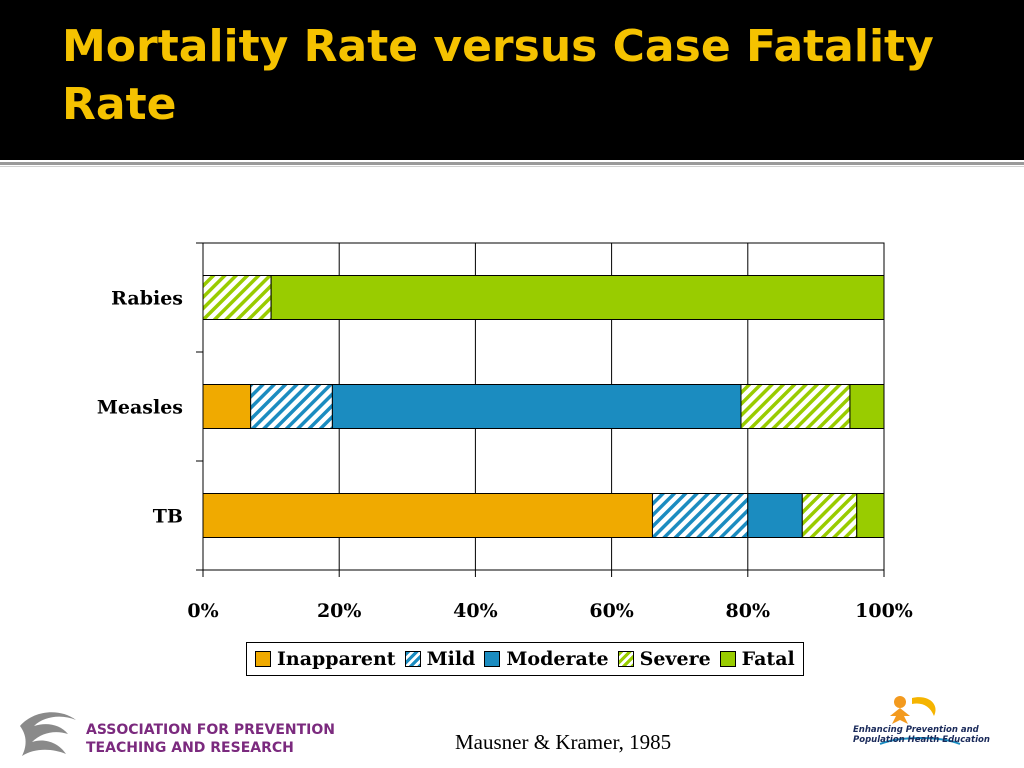  Describe the element at coordinates (498, 75) in the screenshot. I see `slide-title: Mortality Rate versus Case Fatality Rate` at that location.